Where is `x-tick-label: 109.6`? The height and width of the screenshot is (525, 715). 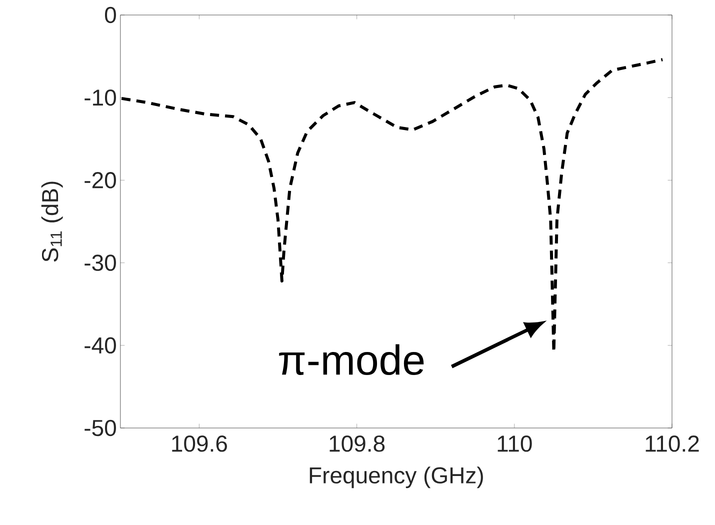 x-tick-label: 109.6 is located at coordinates (199, 444).